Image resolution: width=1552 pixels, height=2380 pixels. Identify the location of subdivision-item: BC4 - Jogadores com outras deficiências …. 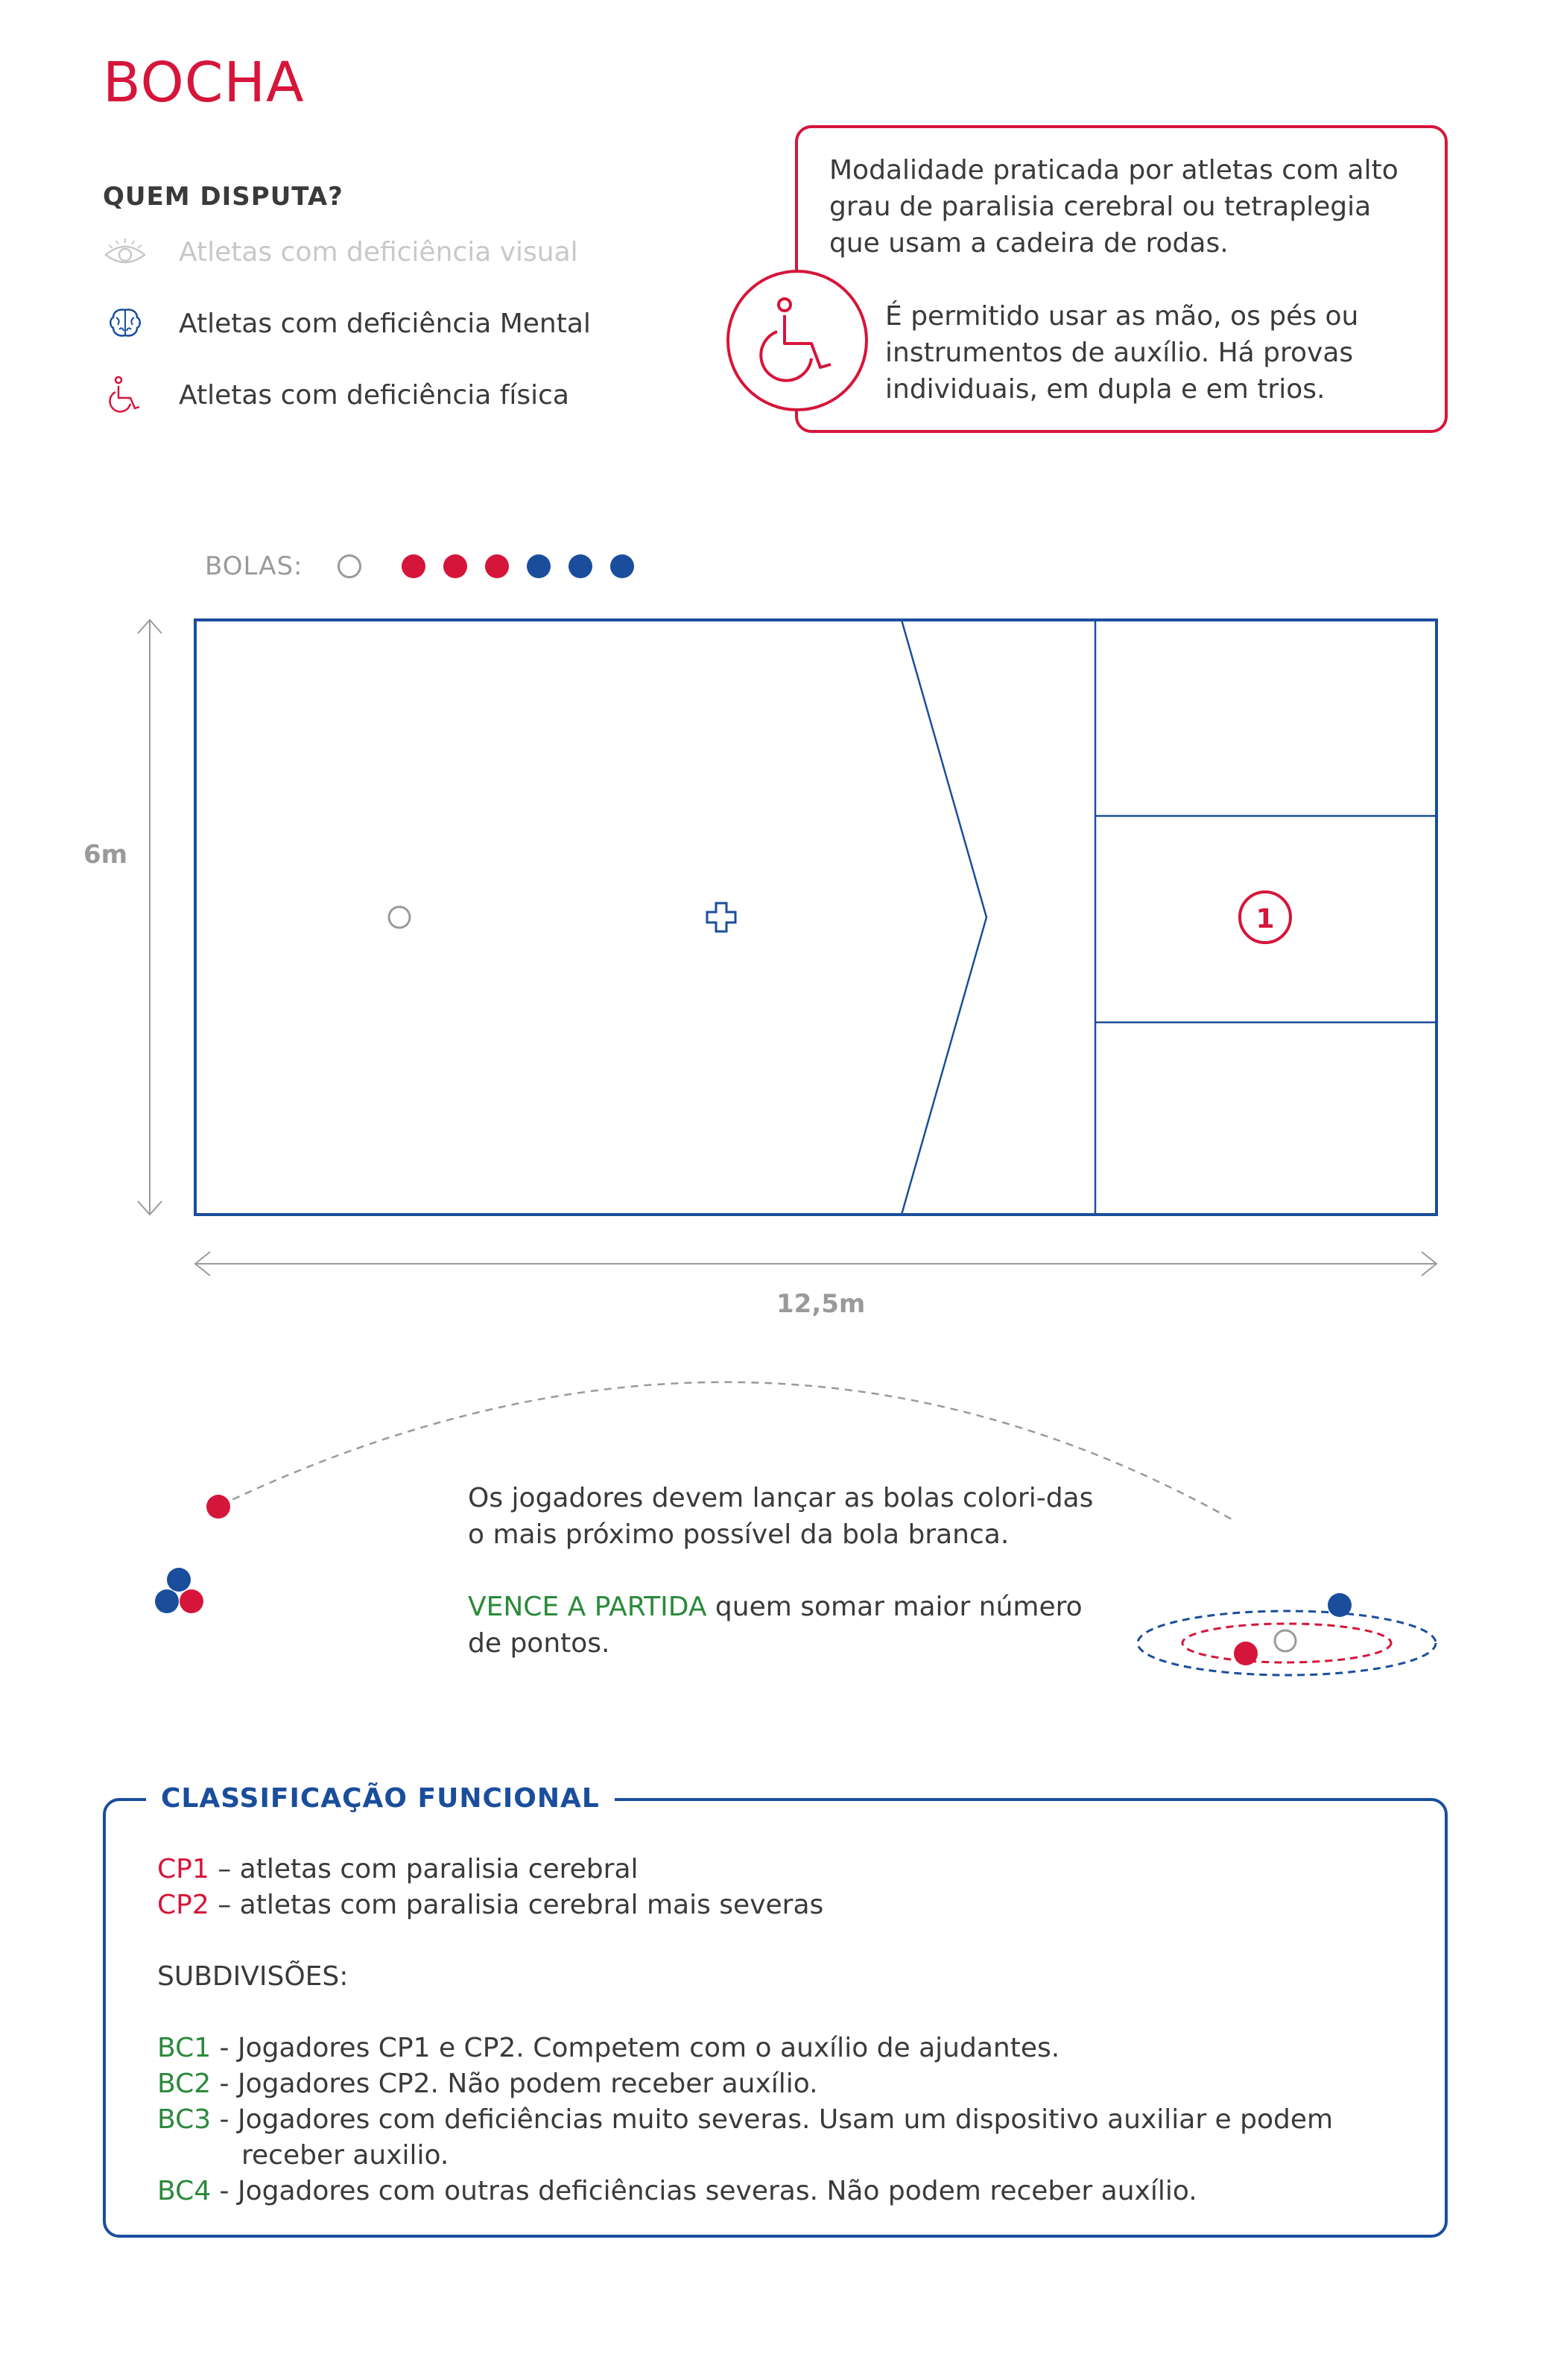
(790, 2191).